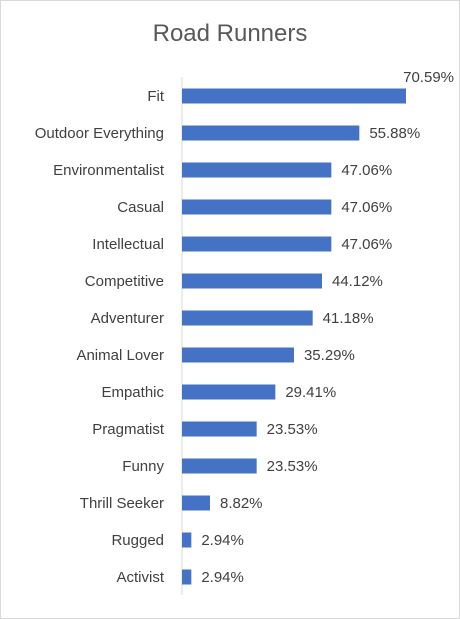  What do you see at coordinates (394, 133) in the screenshot?
I see `data-label: 55.88%` at bounding box center [394, 133].